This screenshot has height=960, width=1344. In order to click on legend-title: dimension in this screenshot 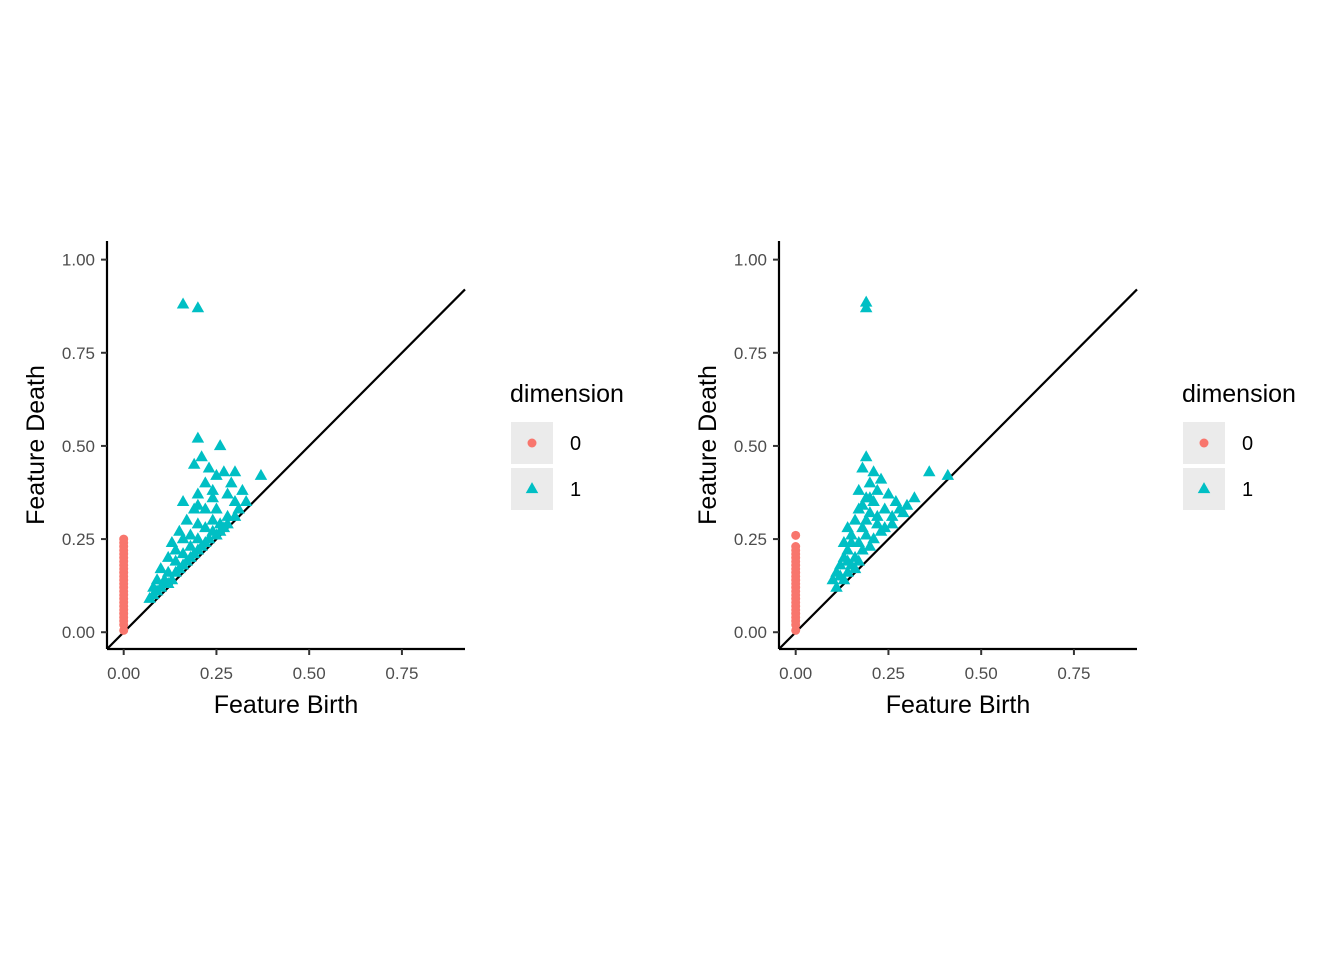, I will do `click(1239, 394)`.